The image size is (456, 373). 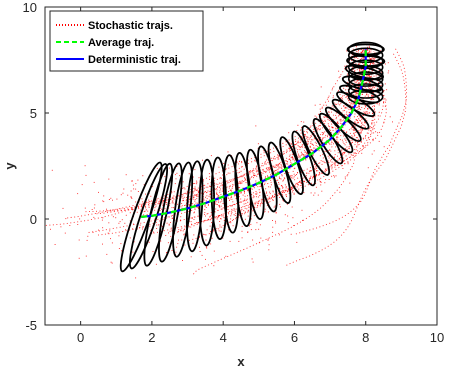 What do you see at coordinates (365, 79) in the screenshot?
I see `uncertainty-ellipse` at bounding box center [365, 79].